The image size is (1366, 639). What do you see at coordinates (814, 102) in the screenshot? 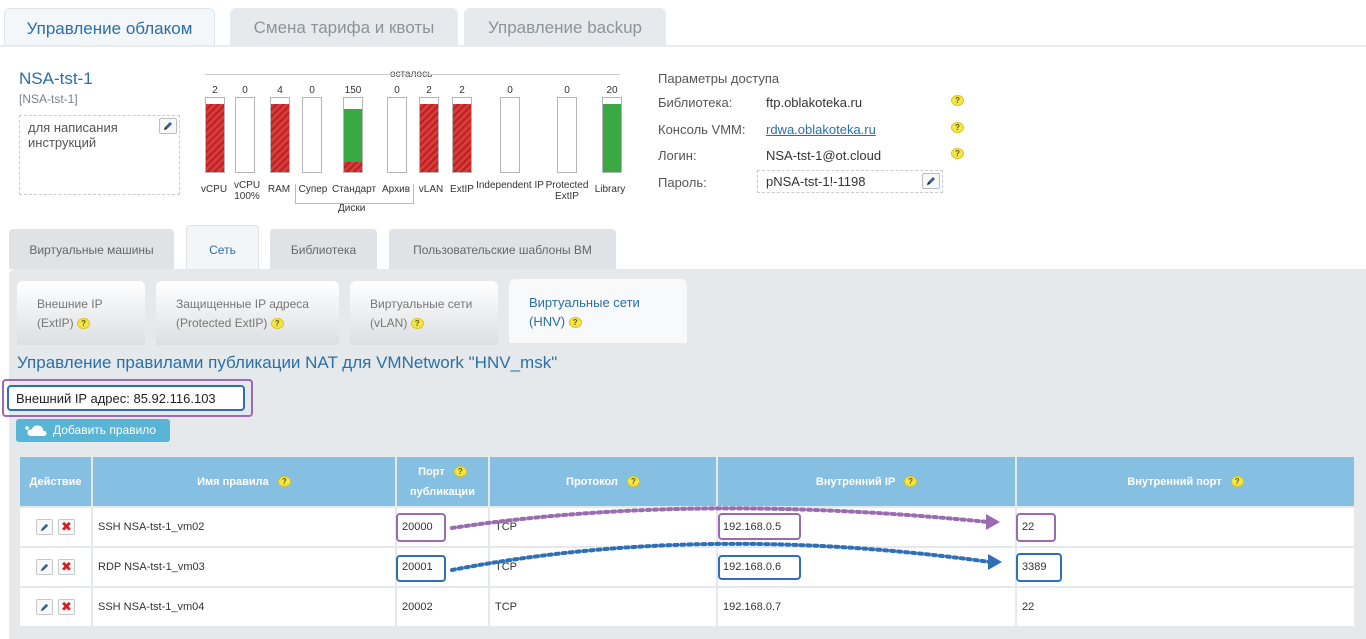
I see `library-value: ftp.oblakoteka.ru` at bounding box center [814, 102].